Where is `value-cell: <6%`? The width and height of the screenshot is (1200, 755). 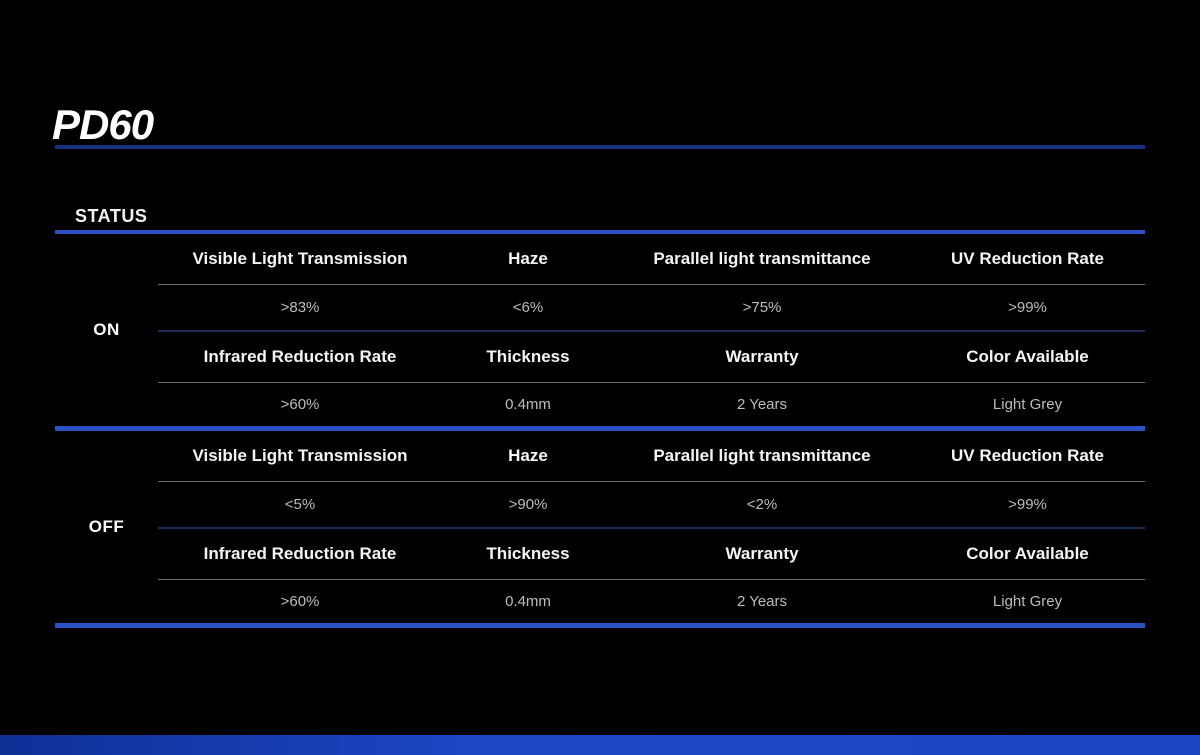 value-cell: <6% is located at coordinates (528, 307).